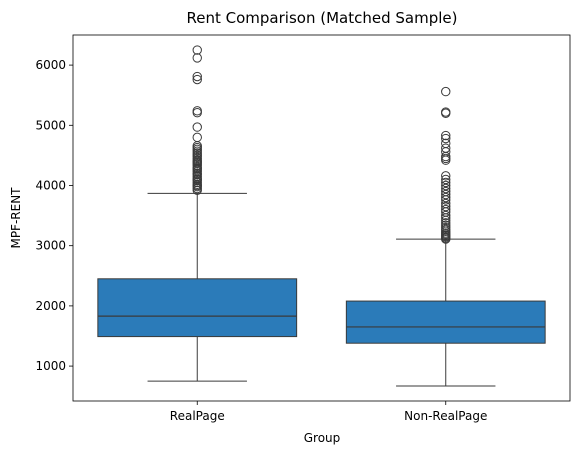 Image resolution: width=580 pixels, height=455 pixels. I want to click on y-axis-label: MPF-RENT, so click(16, 218).